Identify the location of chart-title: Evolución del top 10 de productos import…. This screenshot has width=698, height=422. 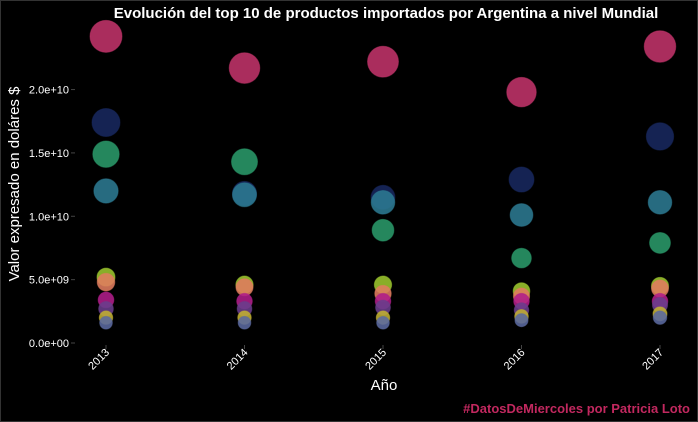
(386, 13).